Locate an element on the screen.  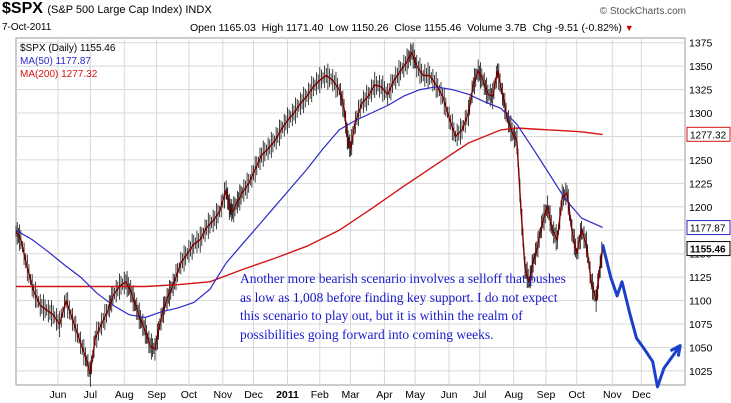
change-value: Chg -9.51 (-0.82%) is located at coordinates (577, 28).